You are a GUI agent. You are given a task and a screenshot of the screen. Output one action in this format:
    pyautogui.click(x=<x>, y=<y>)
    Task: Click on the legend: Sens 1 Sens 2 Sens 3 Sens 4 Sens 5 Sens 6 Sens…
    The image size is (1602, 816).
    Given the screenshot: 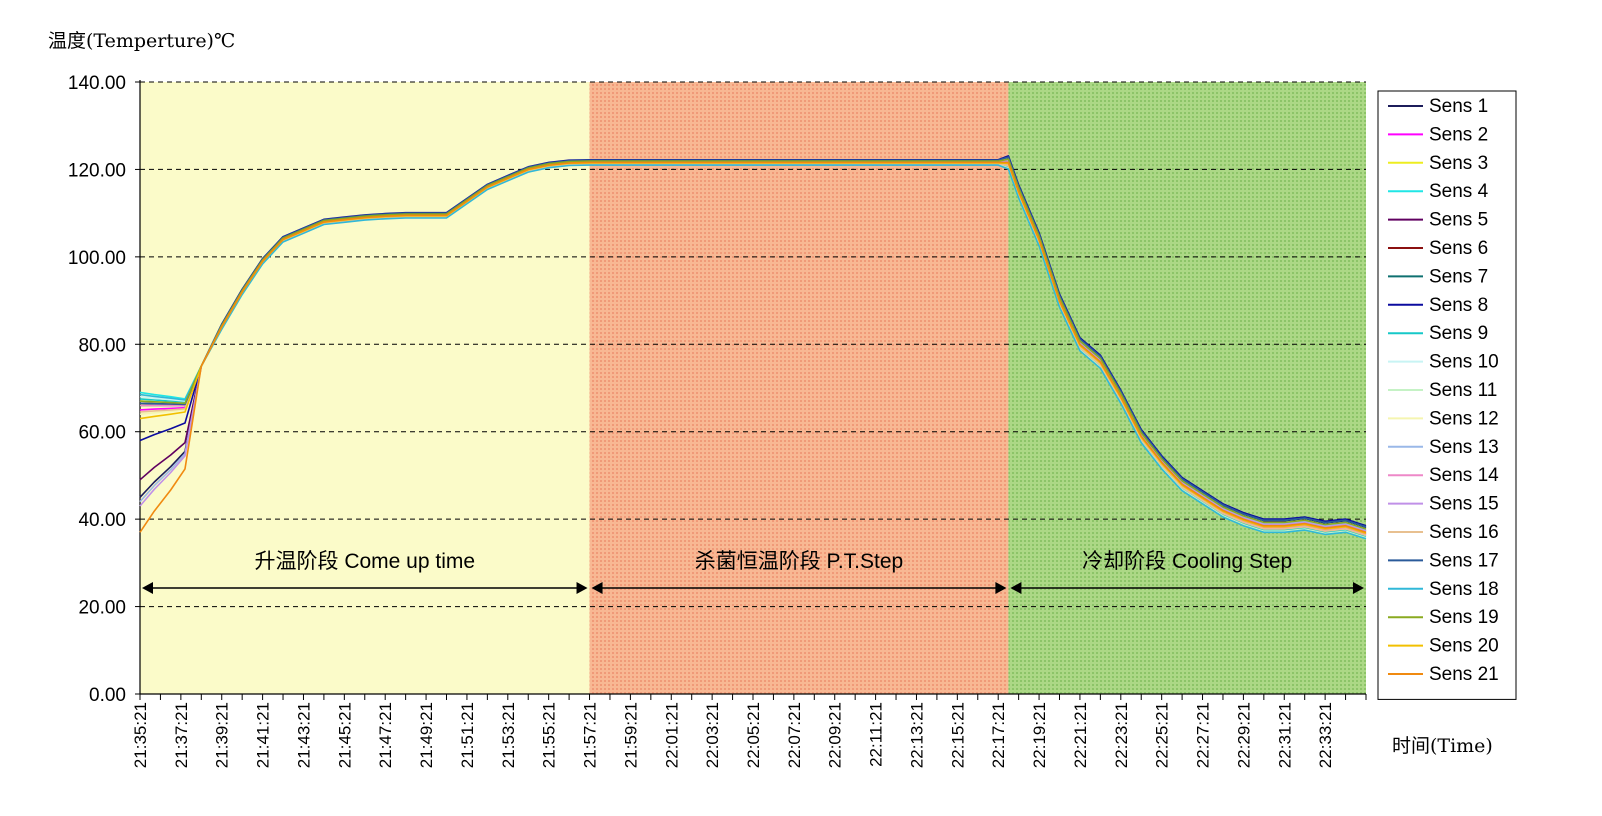 What is the action you would take?
    pyautogui.click(x=1447, y=395)
    